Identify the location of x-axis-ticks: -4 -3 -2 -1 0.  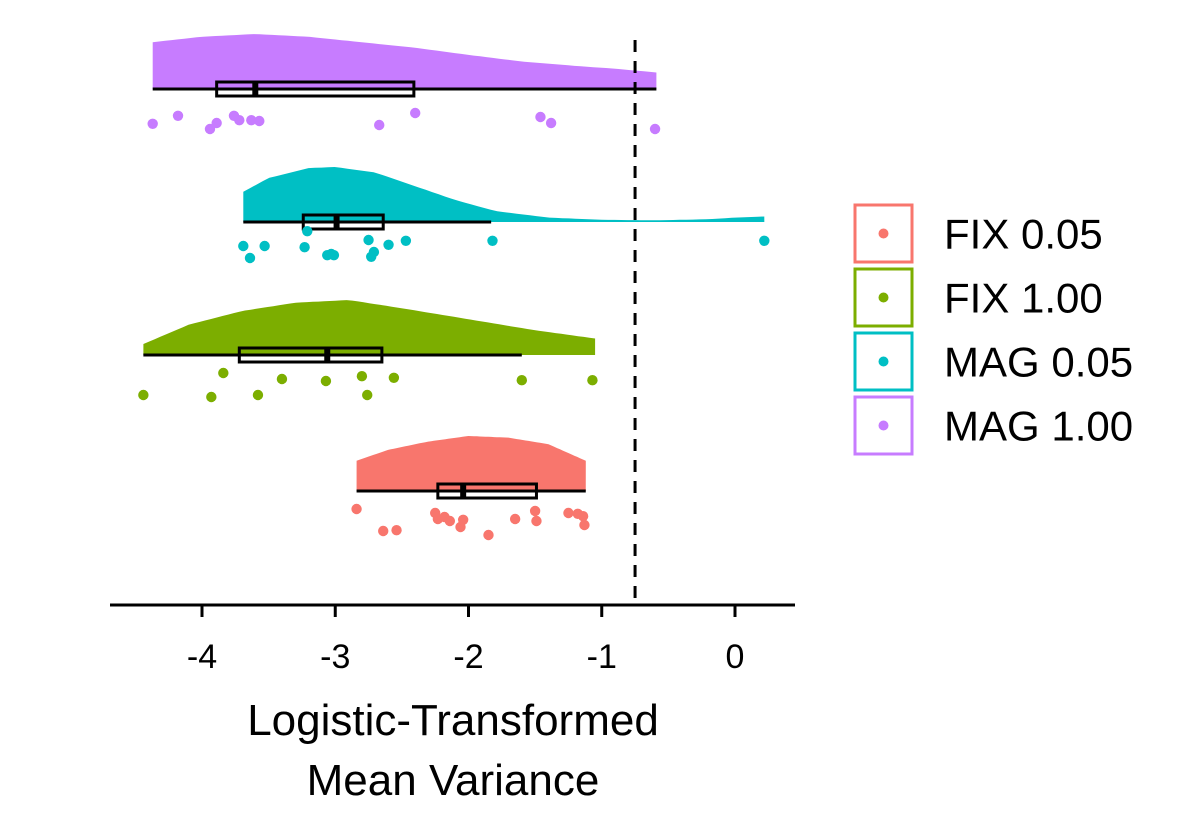
(466, 640).